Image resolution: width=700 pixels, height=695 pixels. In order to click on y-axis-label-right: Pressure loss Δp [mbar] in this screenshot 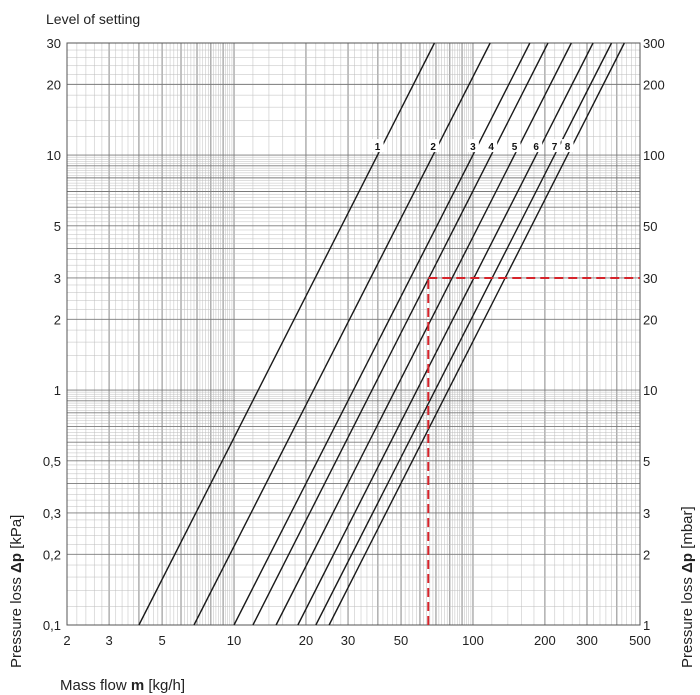, I will do `click(687, 587)`.